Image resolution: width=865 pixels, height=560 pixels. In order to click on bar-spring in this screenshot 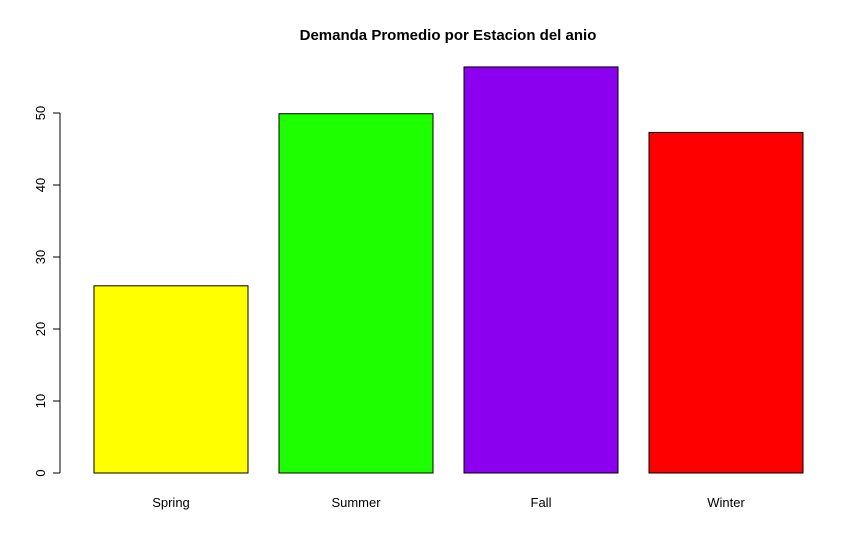, I will do `click(171, 379)`.